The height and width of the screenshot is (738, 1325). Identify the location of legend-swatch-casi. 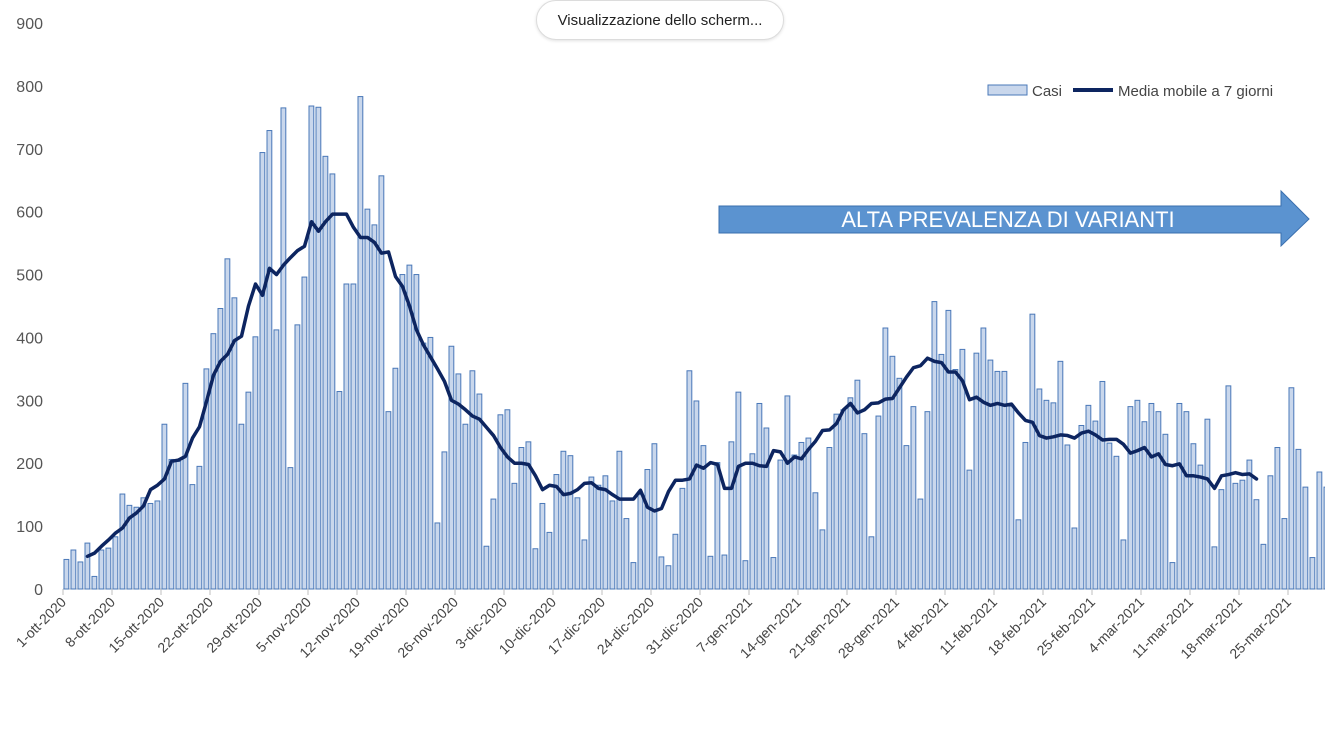
(1007, 90).